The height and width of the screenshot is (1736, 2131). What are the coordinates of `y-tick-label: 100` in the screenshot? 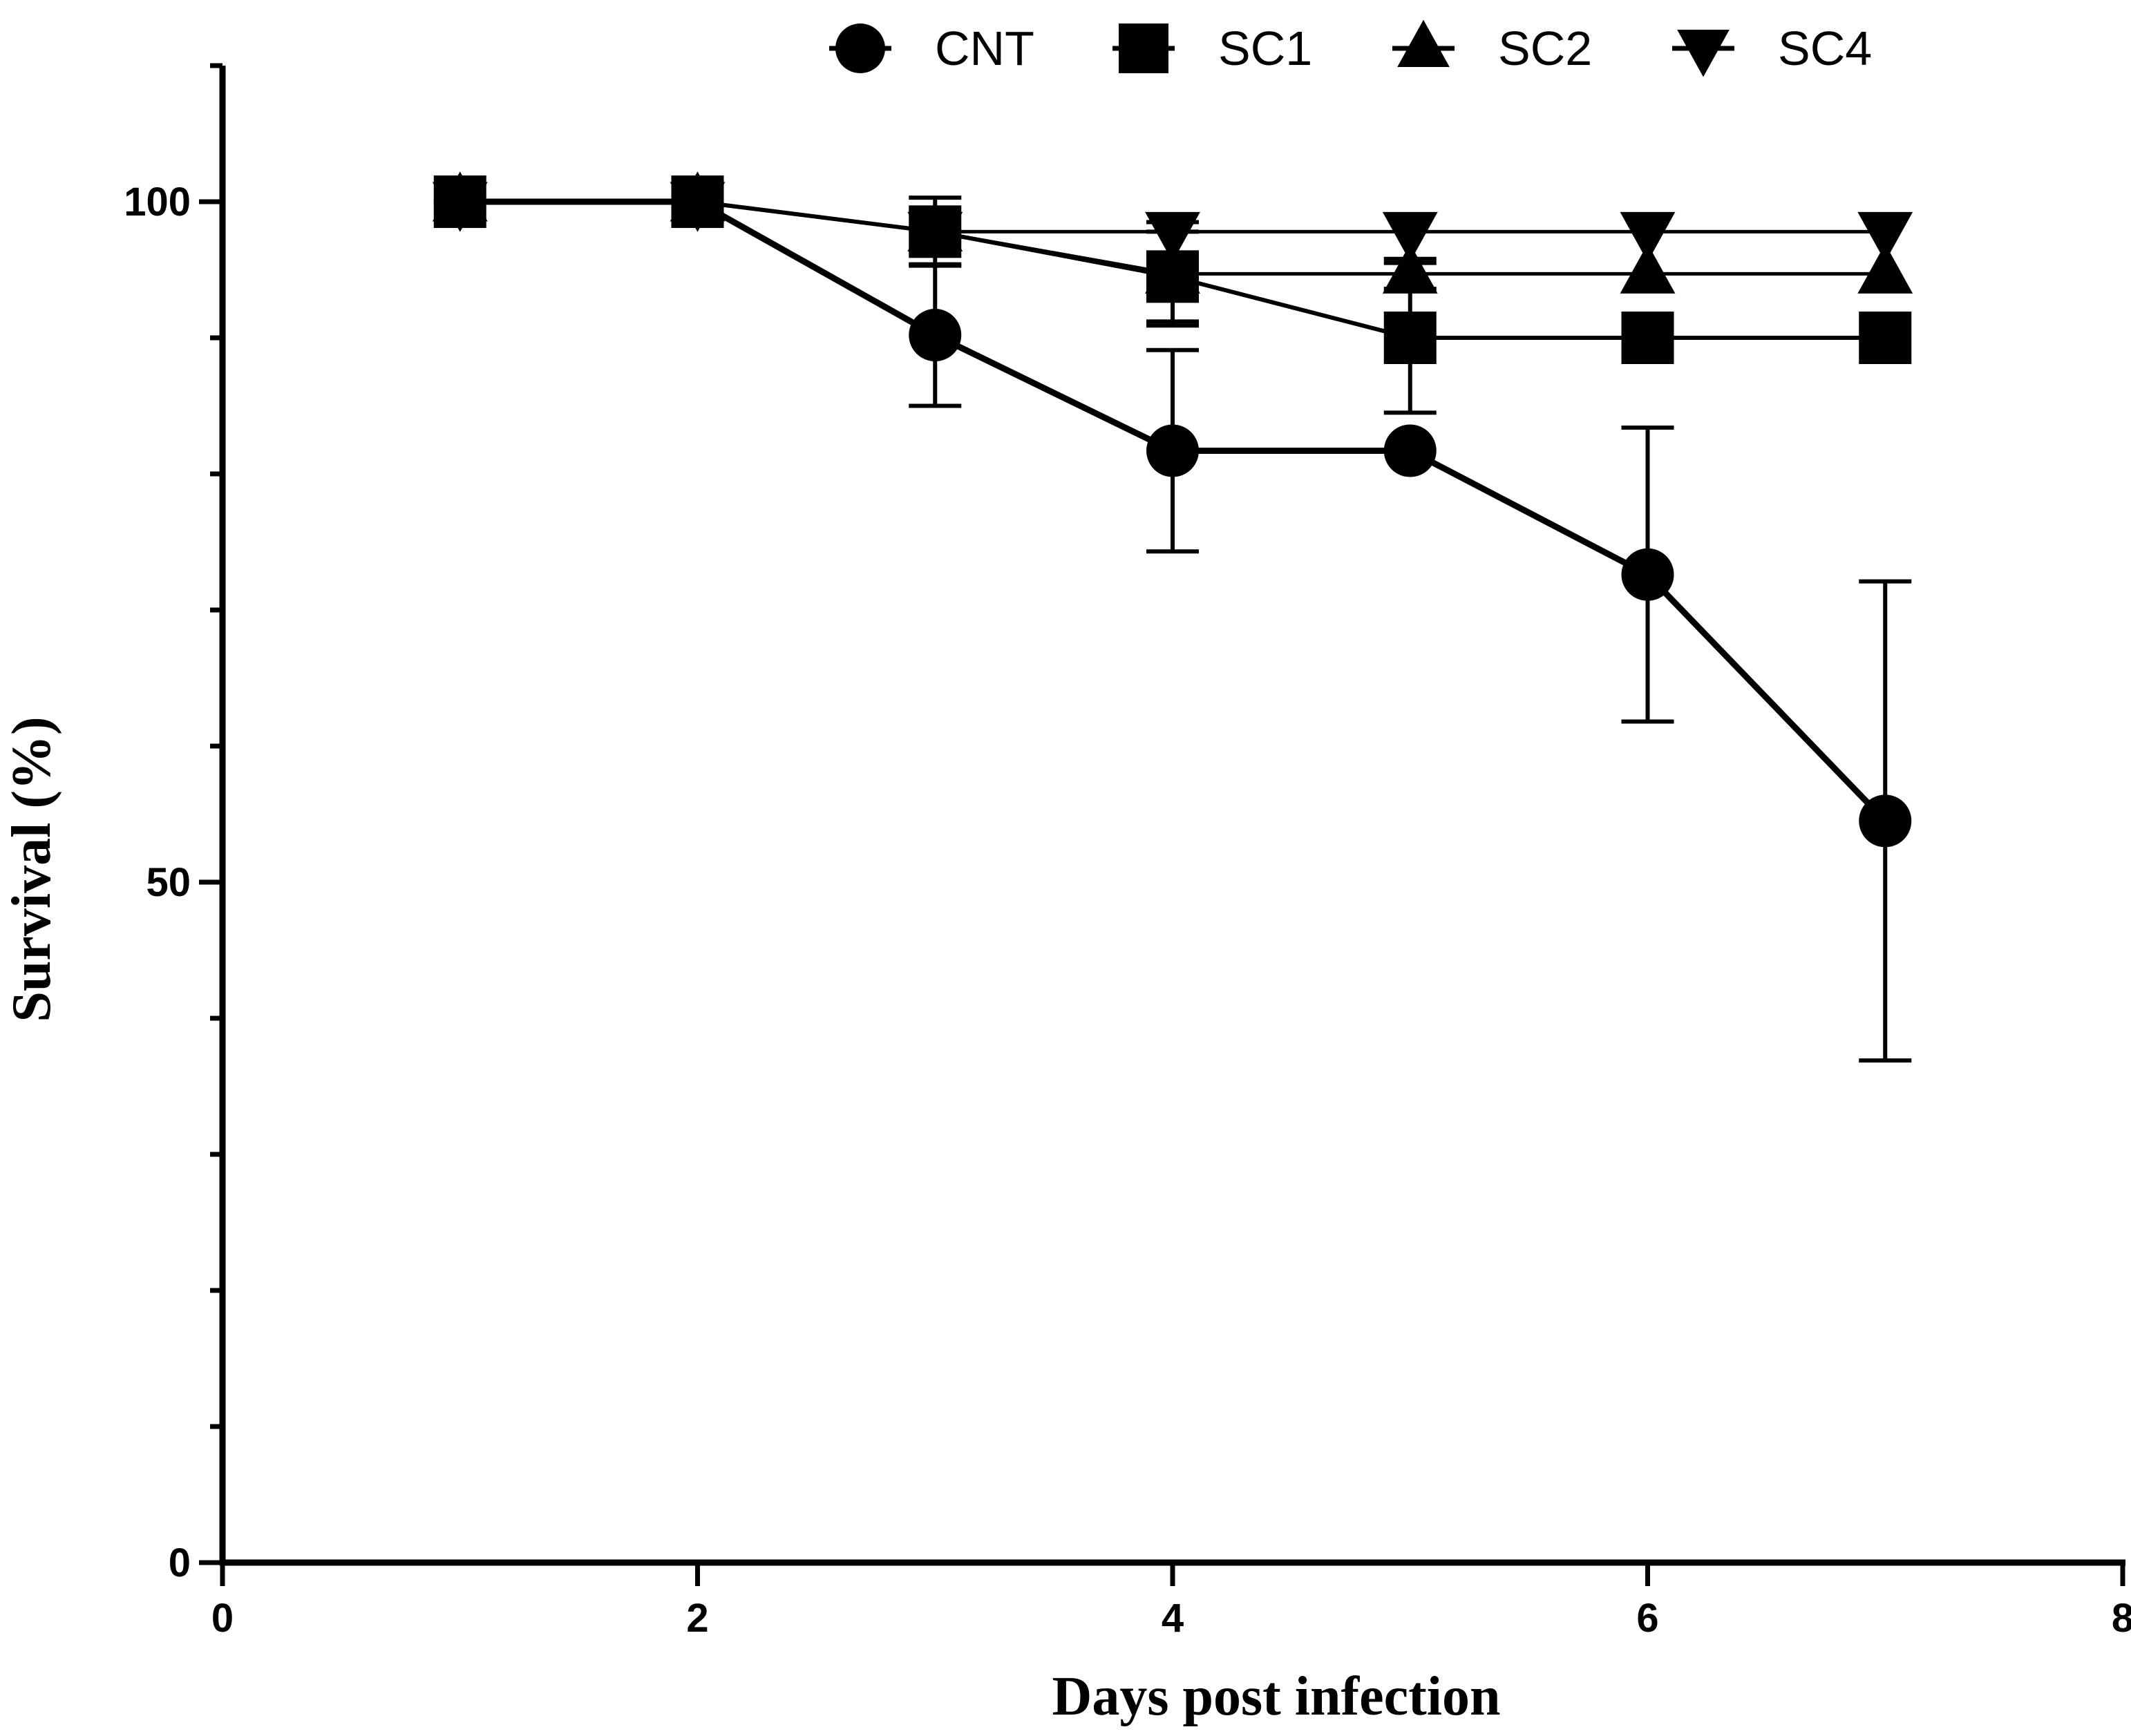 It's located at (157, 202).